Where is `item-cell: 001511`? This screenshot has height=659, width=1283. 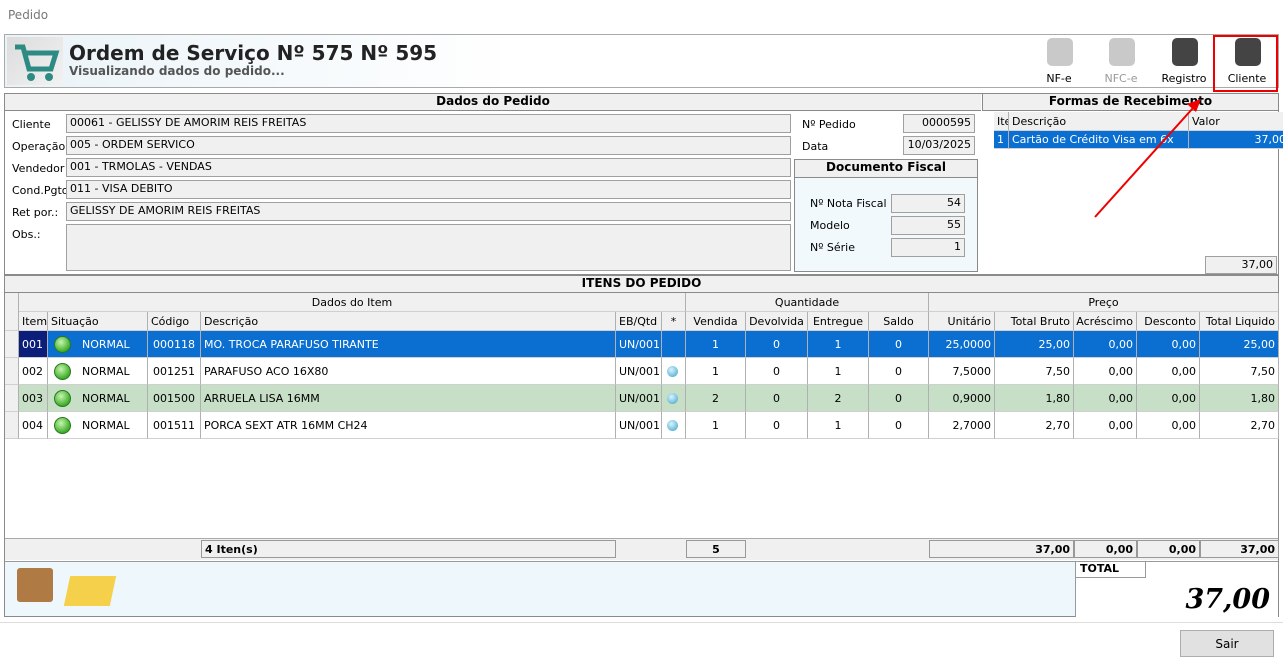
item-cell: 001511 is located at coordinates (174, 425).